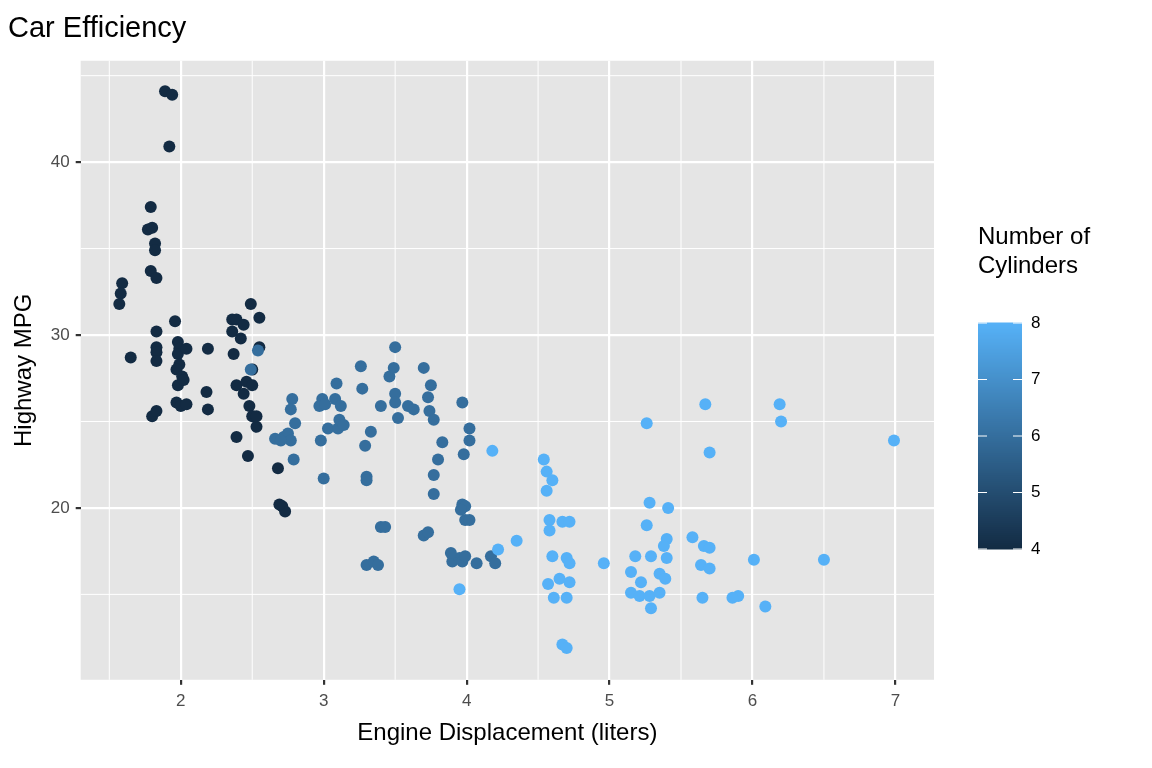  I want to click on y-tick-label: 30, so click(60, 334).